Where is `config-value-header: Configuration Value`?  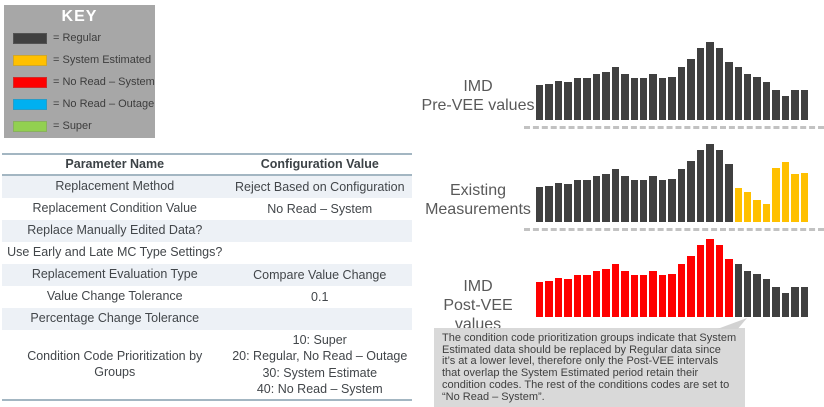 config-value-header: Configuration Value is located at coordinates (319, 164).